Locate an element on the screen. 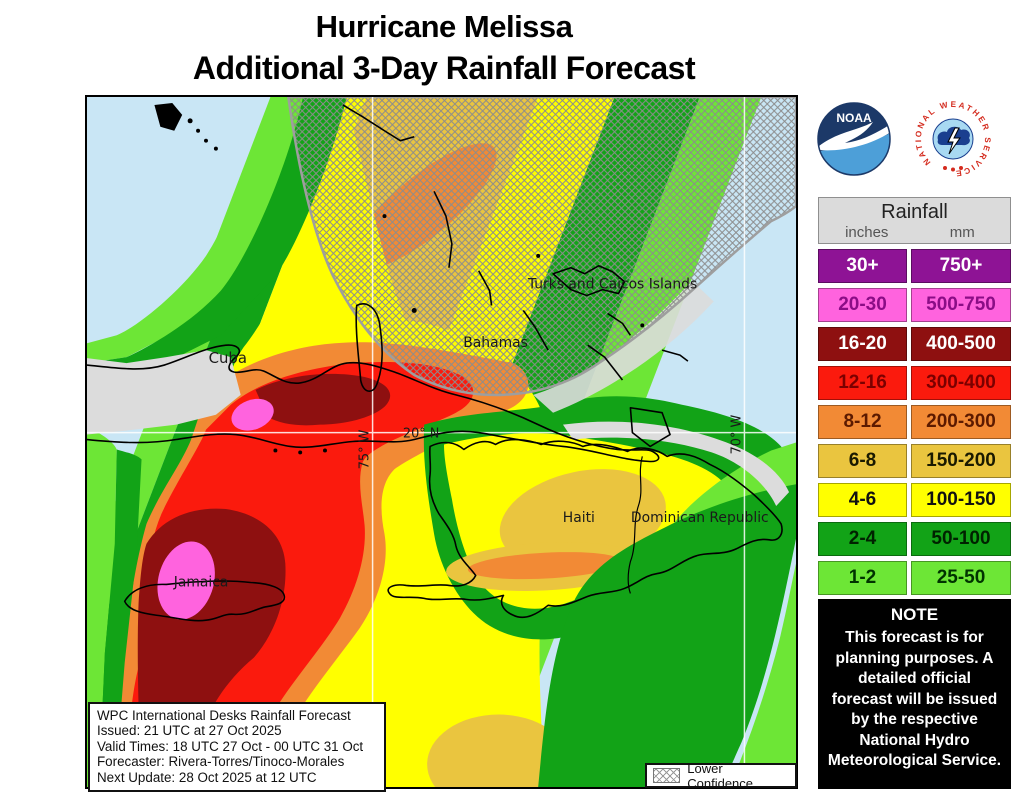 The width and height of the screenshot is (1024, 800). jamaica-coast is located at coordinates (204, 601).